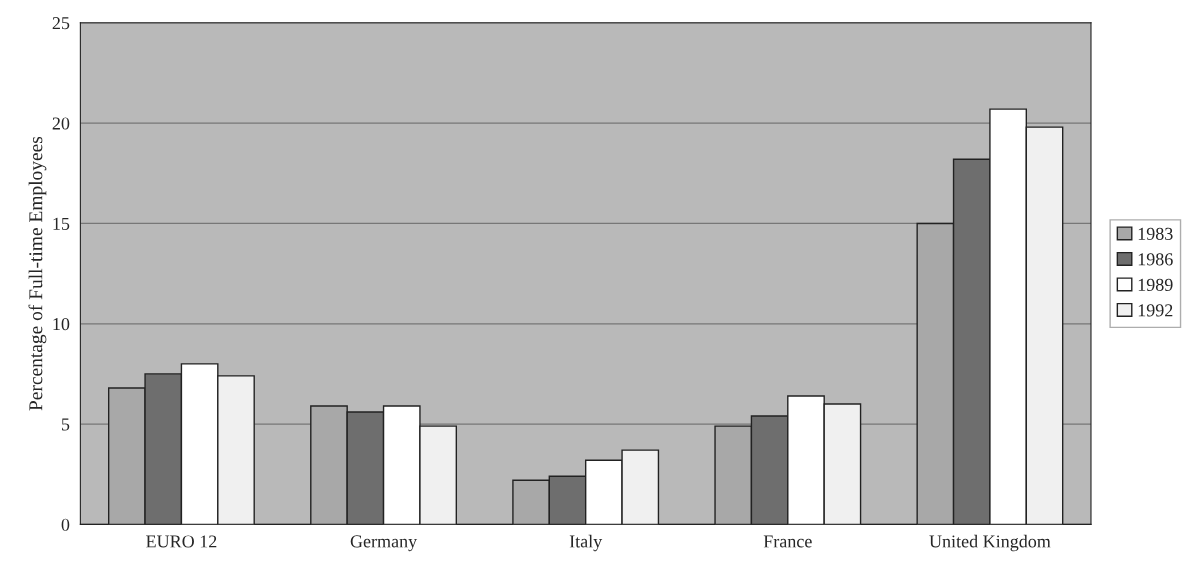 This screenshot has width=1182, height=570. What do you see at coordinates (61, 23) in the screenshot?
I see `y-tick-label: 25` at bounding box center [61, 23].